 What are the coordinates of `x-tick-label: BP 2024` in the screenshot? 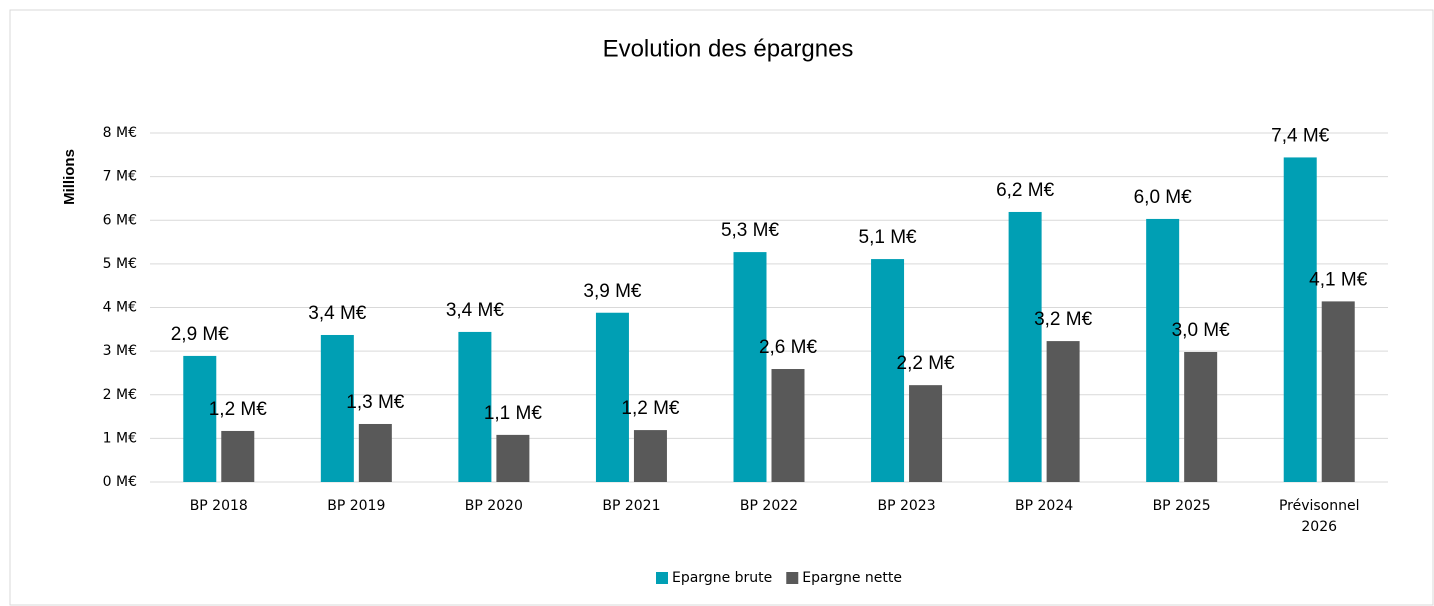 It's located at (1044, 506).